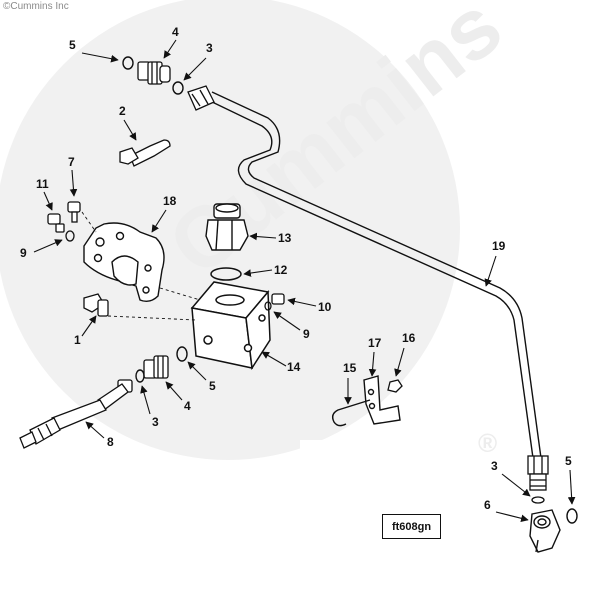  Describe the element at coordinates (511, 478) in the screenshot. I see `callout-3-bottom: 3` at that location.